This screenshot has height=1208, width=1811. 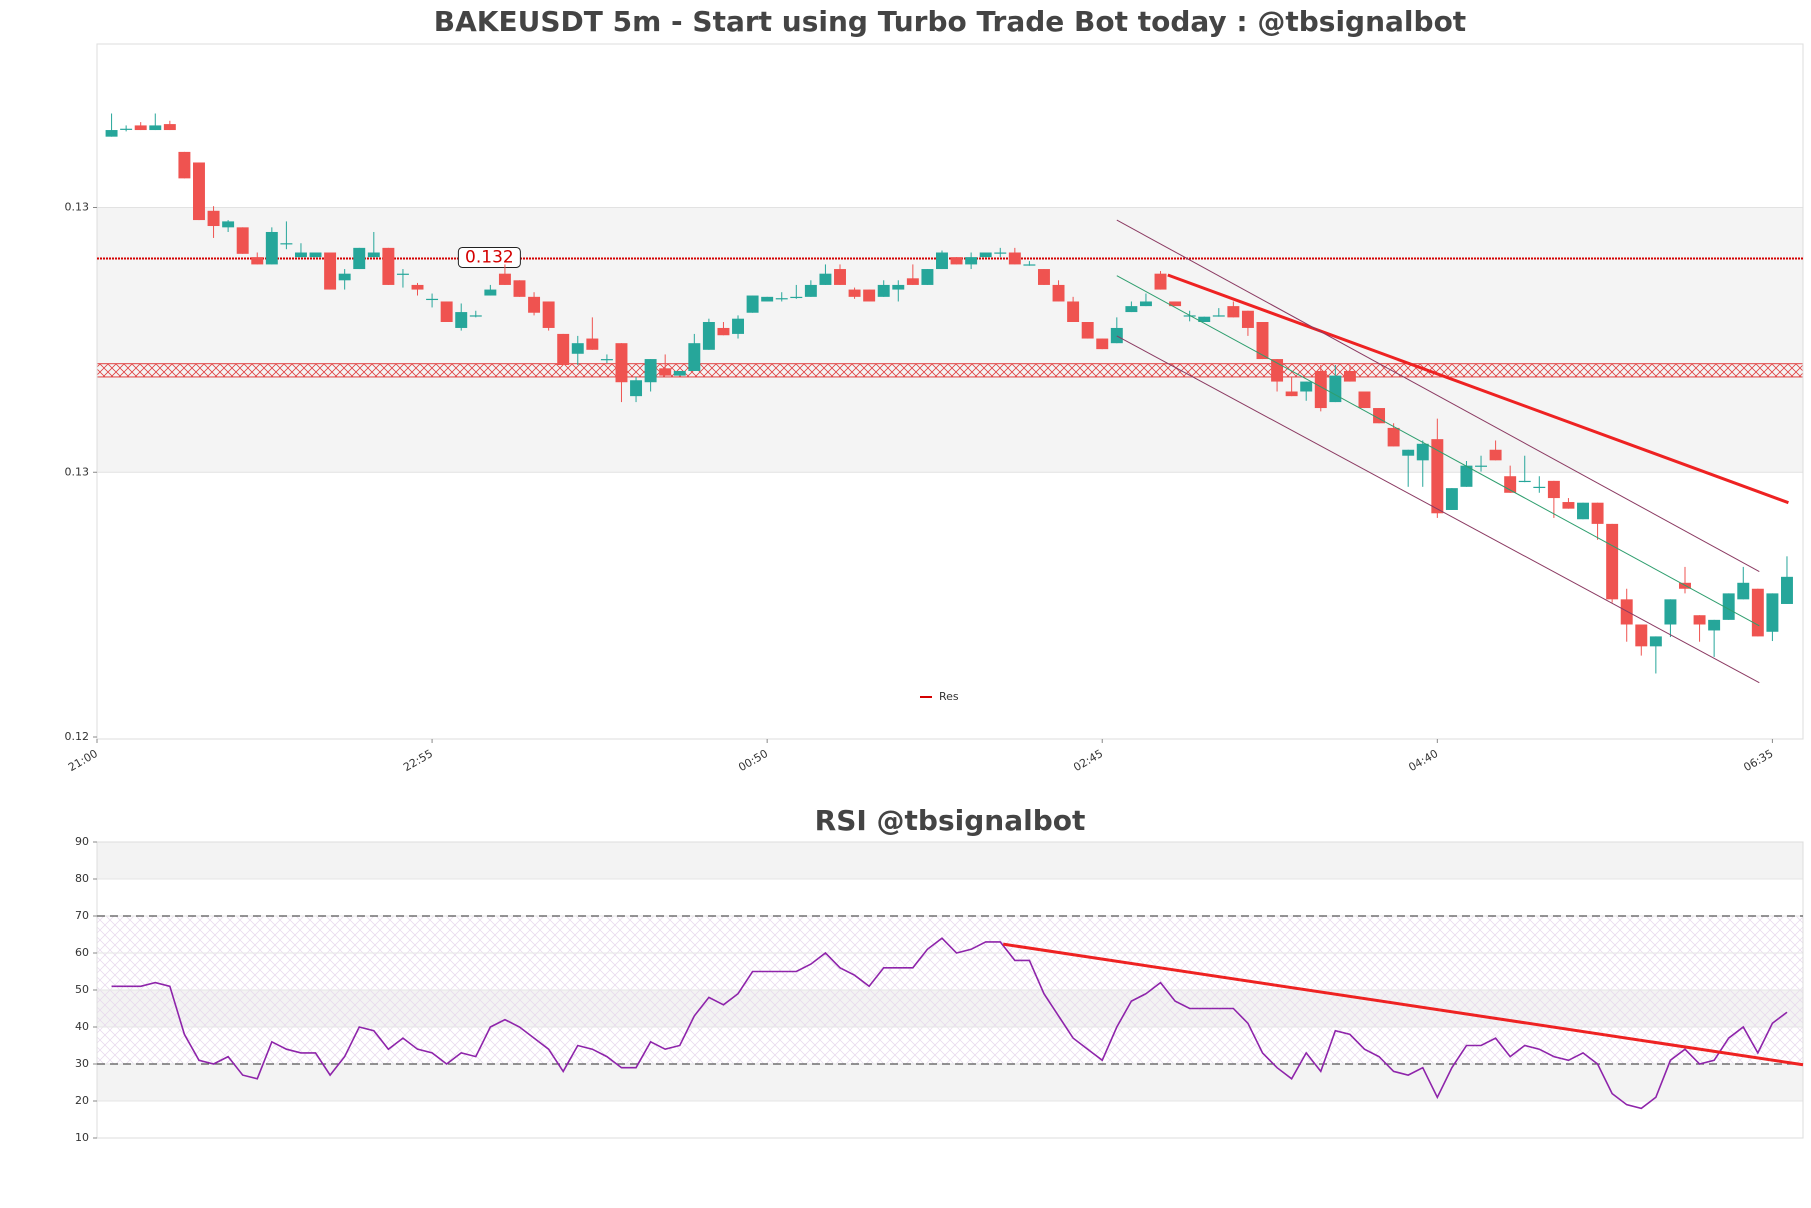 What do you see at coordinates (489, 257) in the screenshot?
I see `level-label-box` at bounding box center [489, 257].